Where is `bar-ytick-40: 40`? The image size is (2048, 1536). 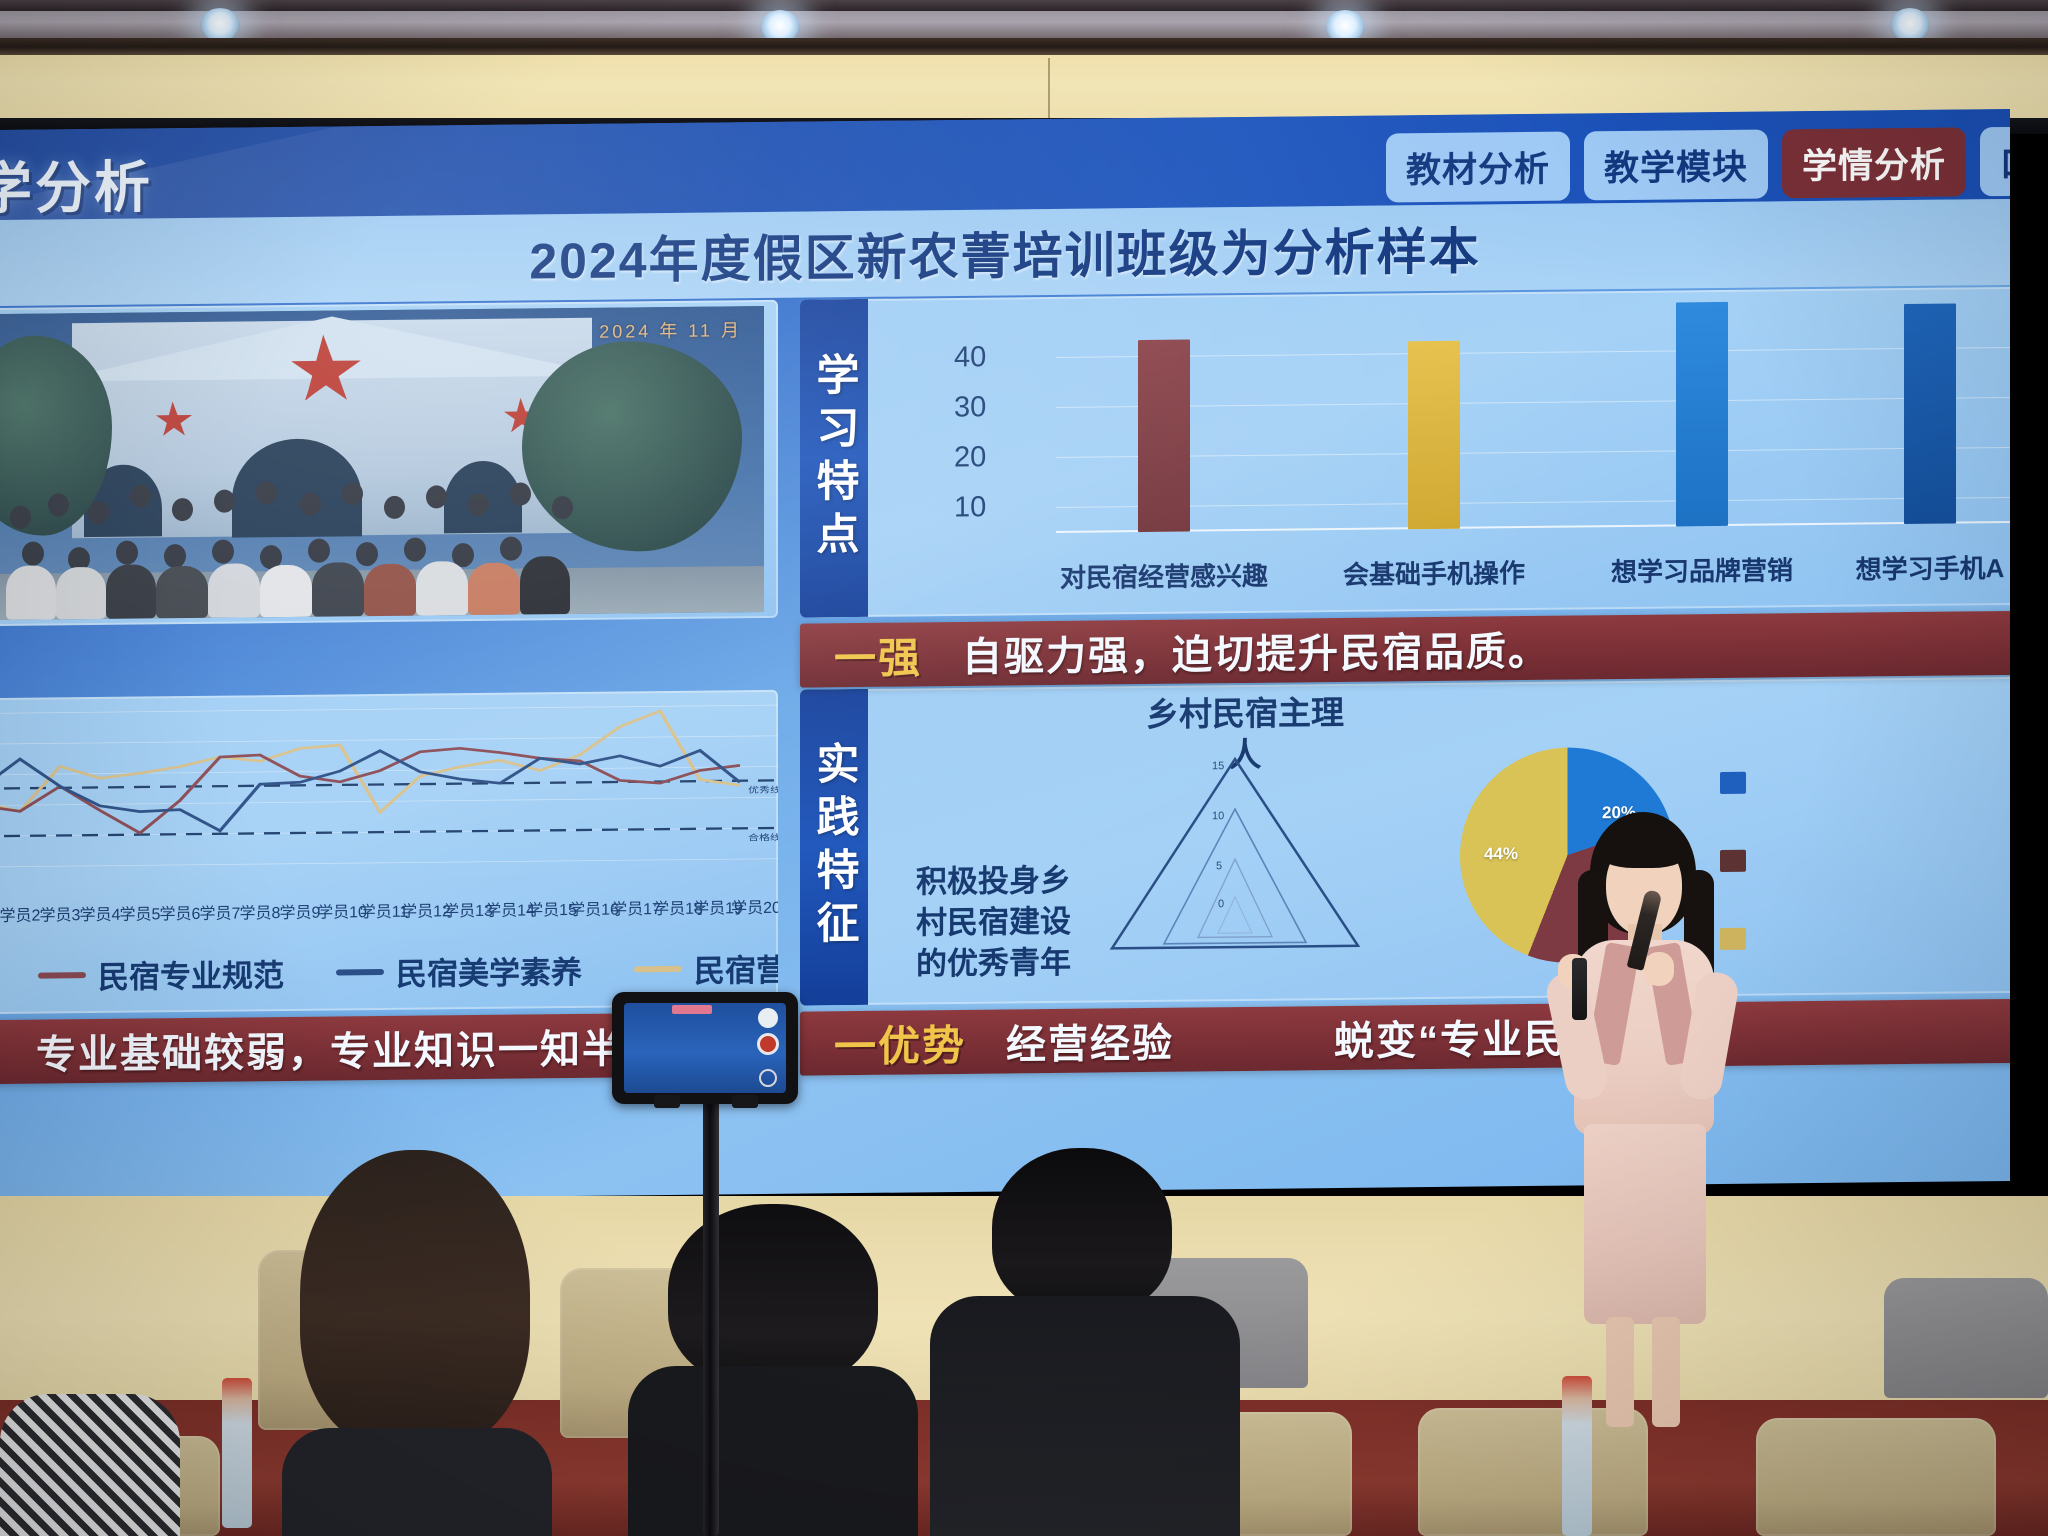 bar-ytick-40: 40 is located at coordinates (970, 357).